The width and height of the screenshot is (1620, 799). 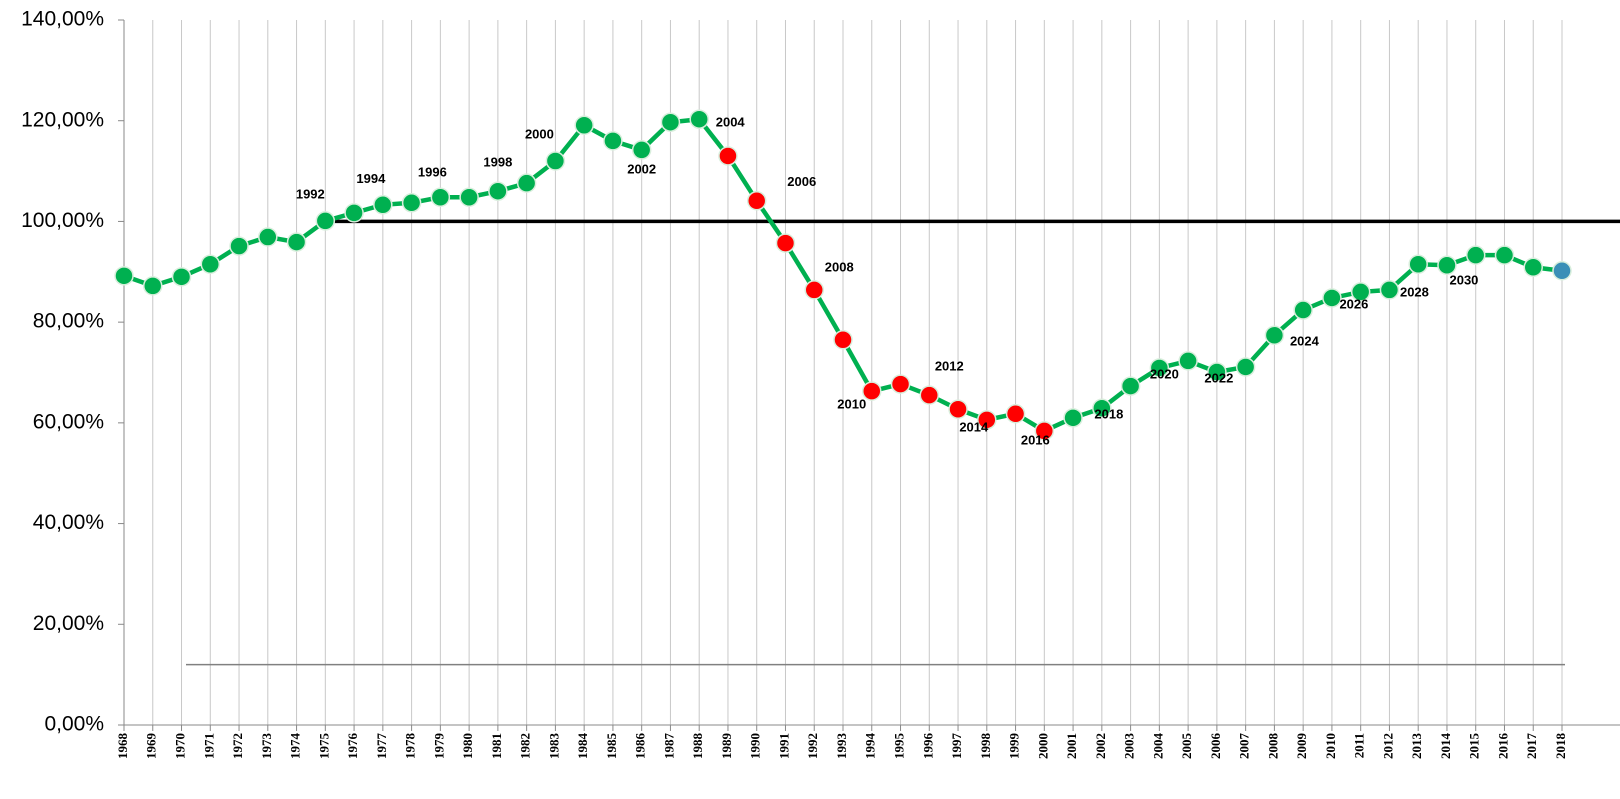 What do you see at coordinates (731, 122) in the screenshot?
I see `annotation: 2004` at bounding box center [731, 122].